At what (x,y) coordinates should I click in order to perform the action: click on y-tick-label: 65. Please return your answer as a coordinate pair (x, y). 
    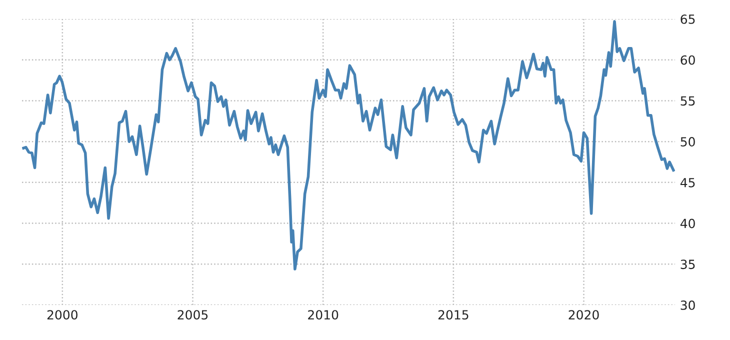
    Looking at the image, I should click on (687, 19).